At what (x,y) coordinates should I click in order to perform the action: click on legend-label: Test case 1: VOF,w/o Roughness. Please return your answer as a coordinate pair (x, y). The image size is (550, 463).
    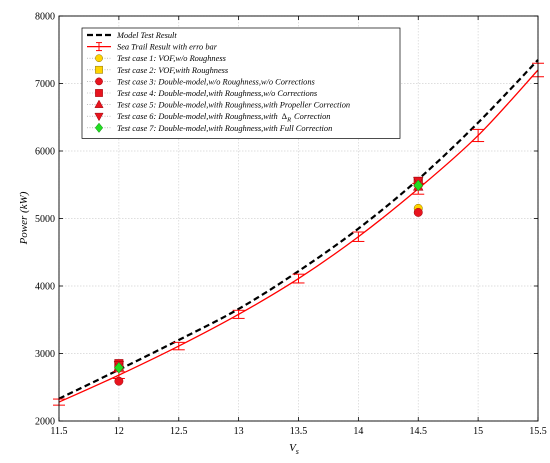
    Looking at the image, I should click on (171, 58).